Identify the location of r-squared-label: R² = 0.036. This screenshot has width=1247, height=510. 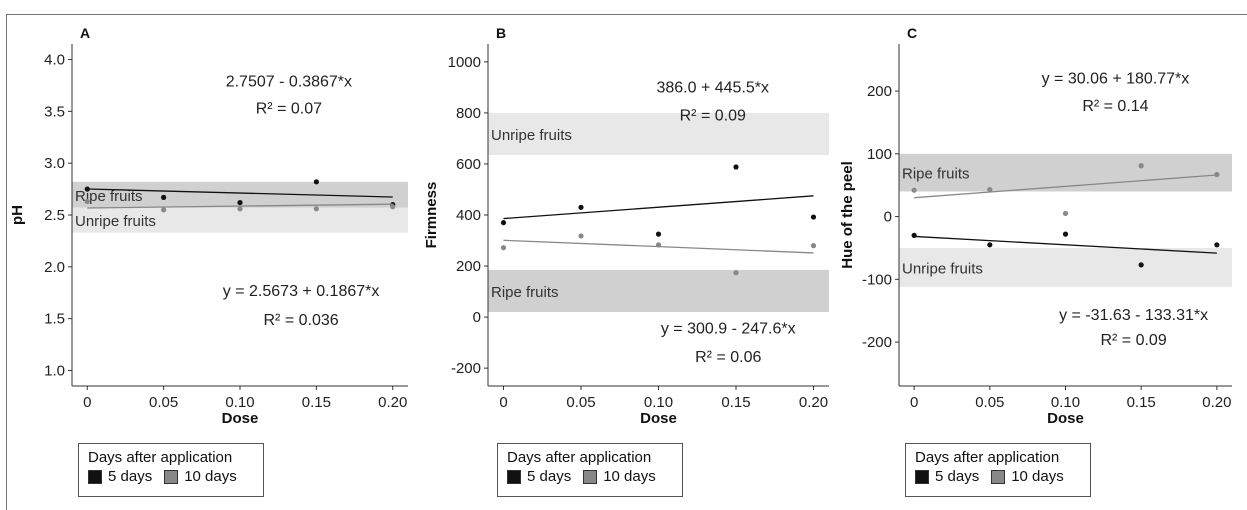
(301, 320).